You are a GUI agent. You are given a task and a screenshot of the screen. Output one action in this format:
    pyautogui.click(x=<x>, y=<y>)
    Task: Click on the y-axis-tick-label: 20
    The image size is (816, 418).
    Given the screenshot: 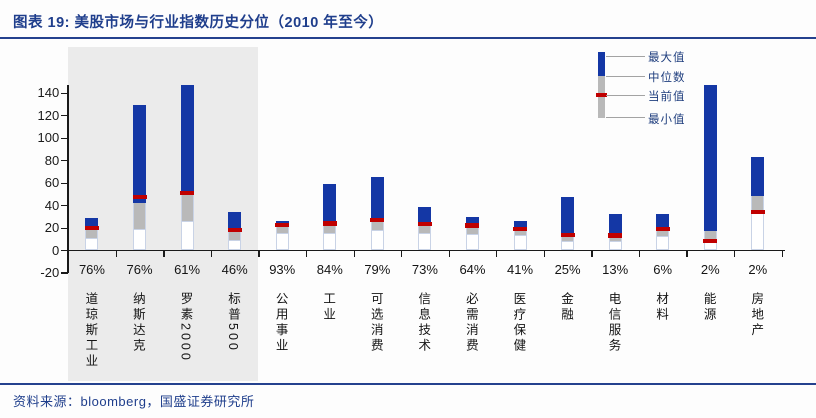 What is the action you would take?
    pyautogui.click(x=52, y=228)
    